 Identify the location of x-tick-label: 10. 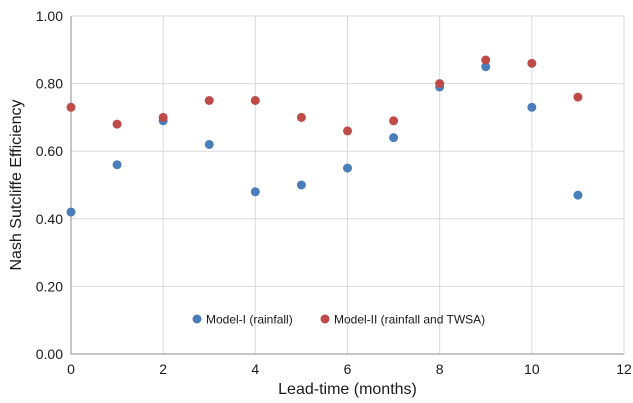
(532, 369).